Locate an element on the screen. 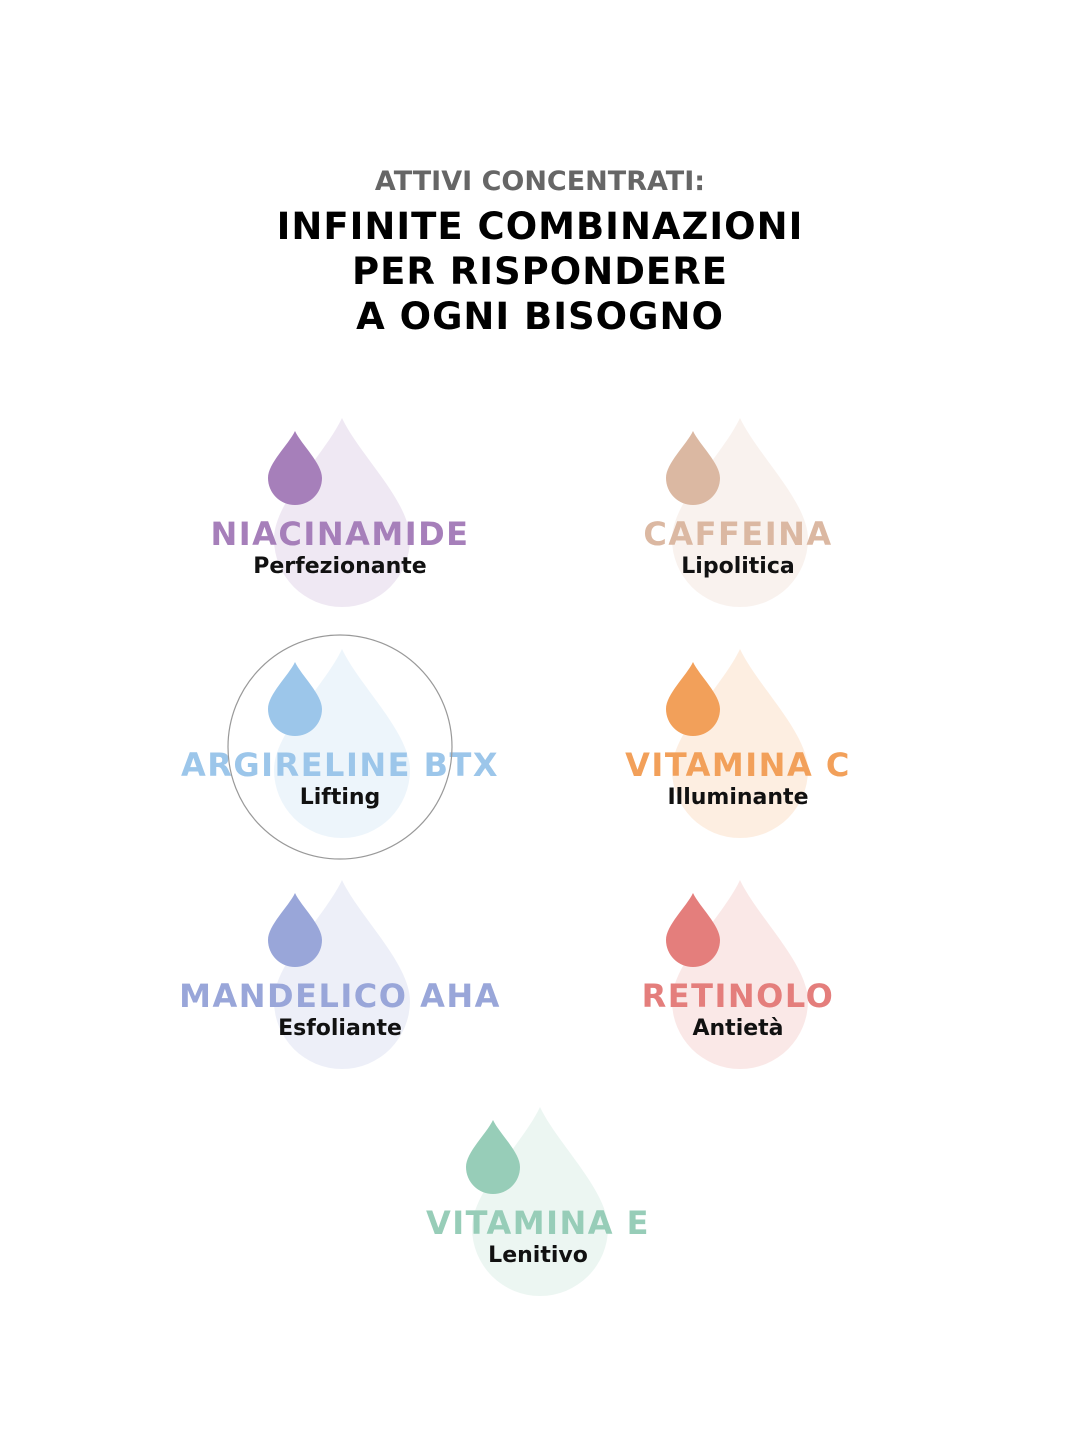 The image size is (1080, 1440). selection-ring is located at coordinates (340, 747).